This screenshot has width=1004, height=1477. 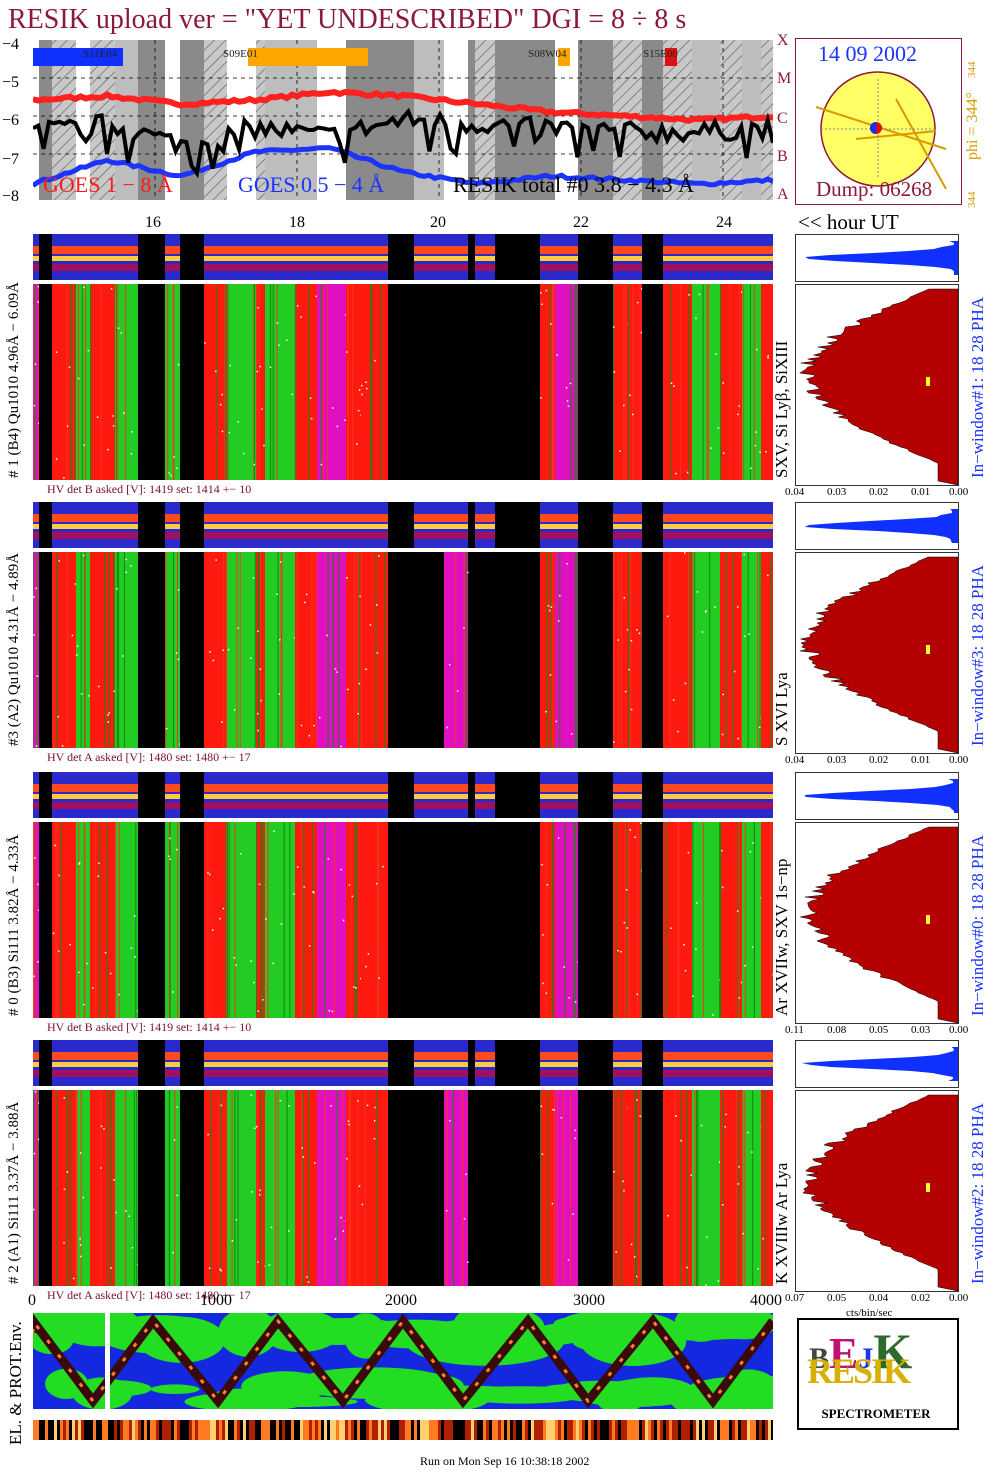 What do you see at coordinates (403, 920) in the screenshot?
I see `spectrogram` at bounding box center [403, 920].